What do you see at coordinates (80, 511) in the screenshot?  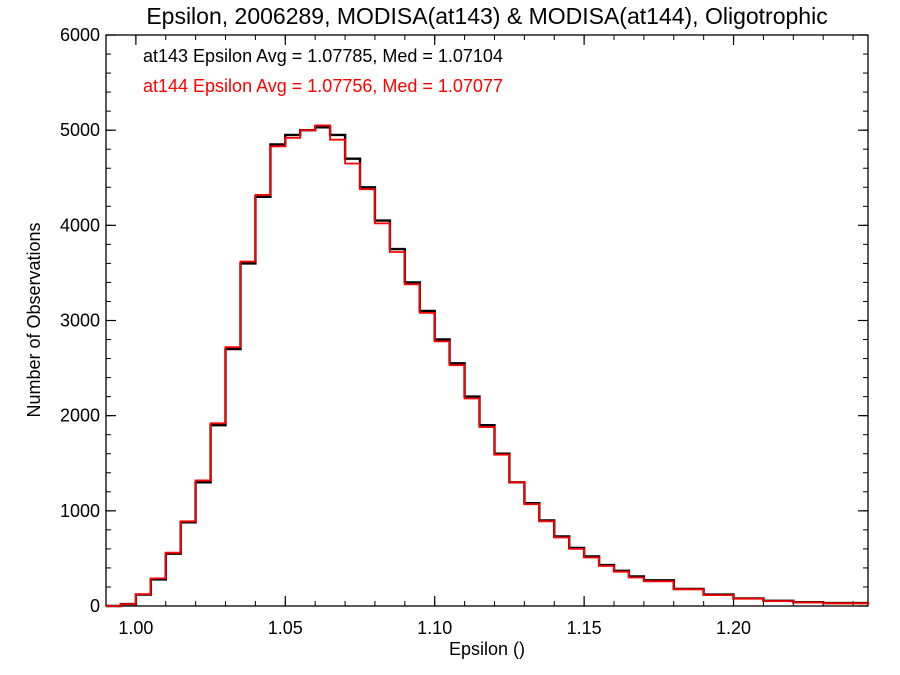 I see `y-tick-label: 1000` at bounding box center [80, 511].